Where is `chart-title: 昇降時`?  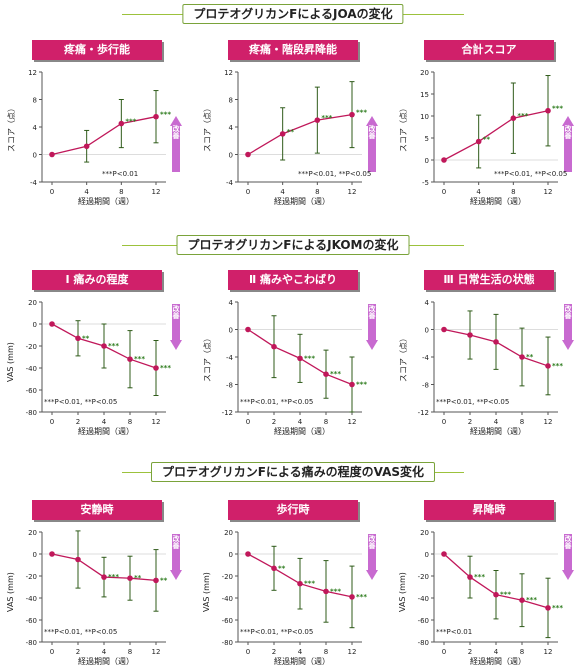
chart-title: 昇降時 is located at coordinates (489, 510).